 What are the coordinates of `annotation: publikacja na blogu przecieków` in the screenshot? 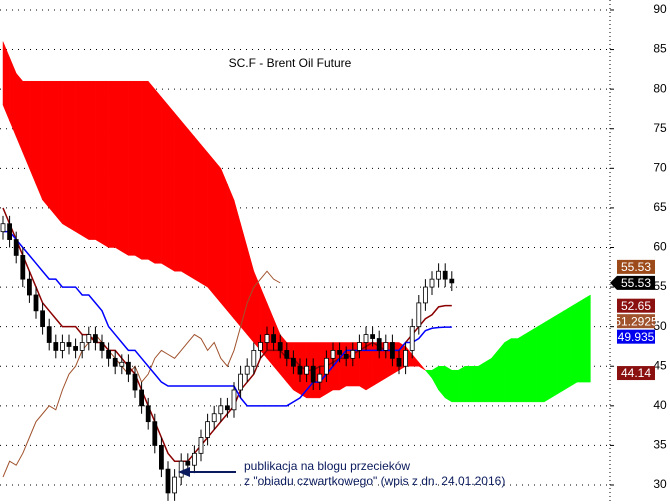 It's located at (327, 466).